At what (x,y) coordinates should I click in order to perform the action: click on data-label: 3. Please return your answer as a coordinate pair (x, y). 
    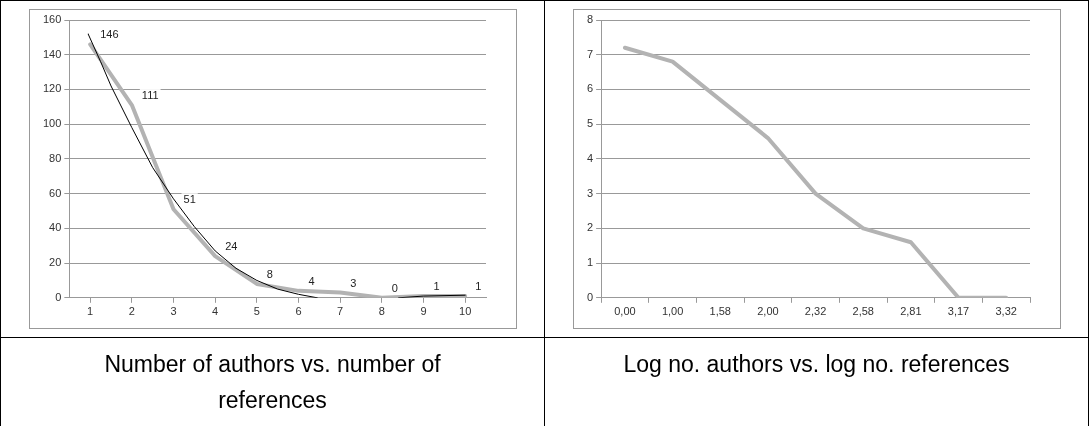
    Looking at the image, I should click on (352, 282).